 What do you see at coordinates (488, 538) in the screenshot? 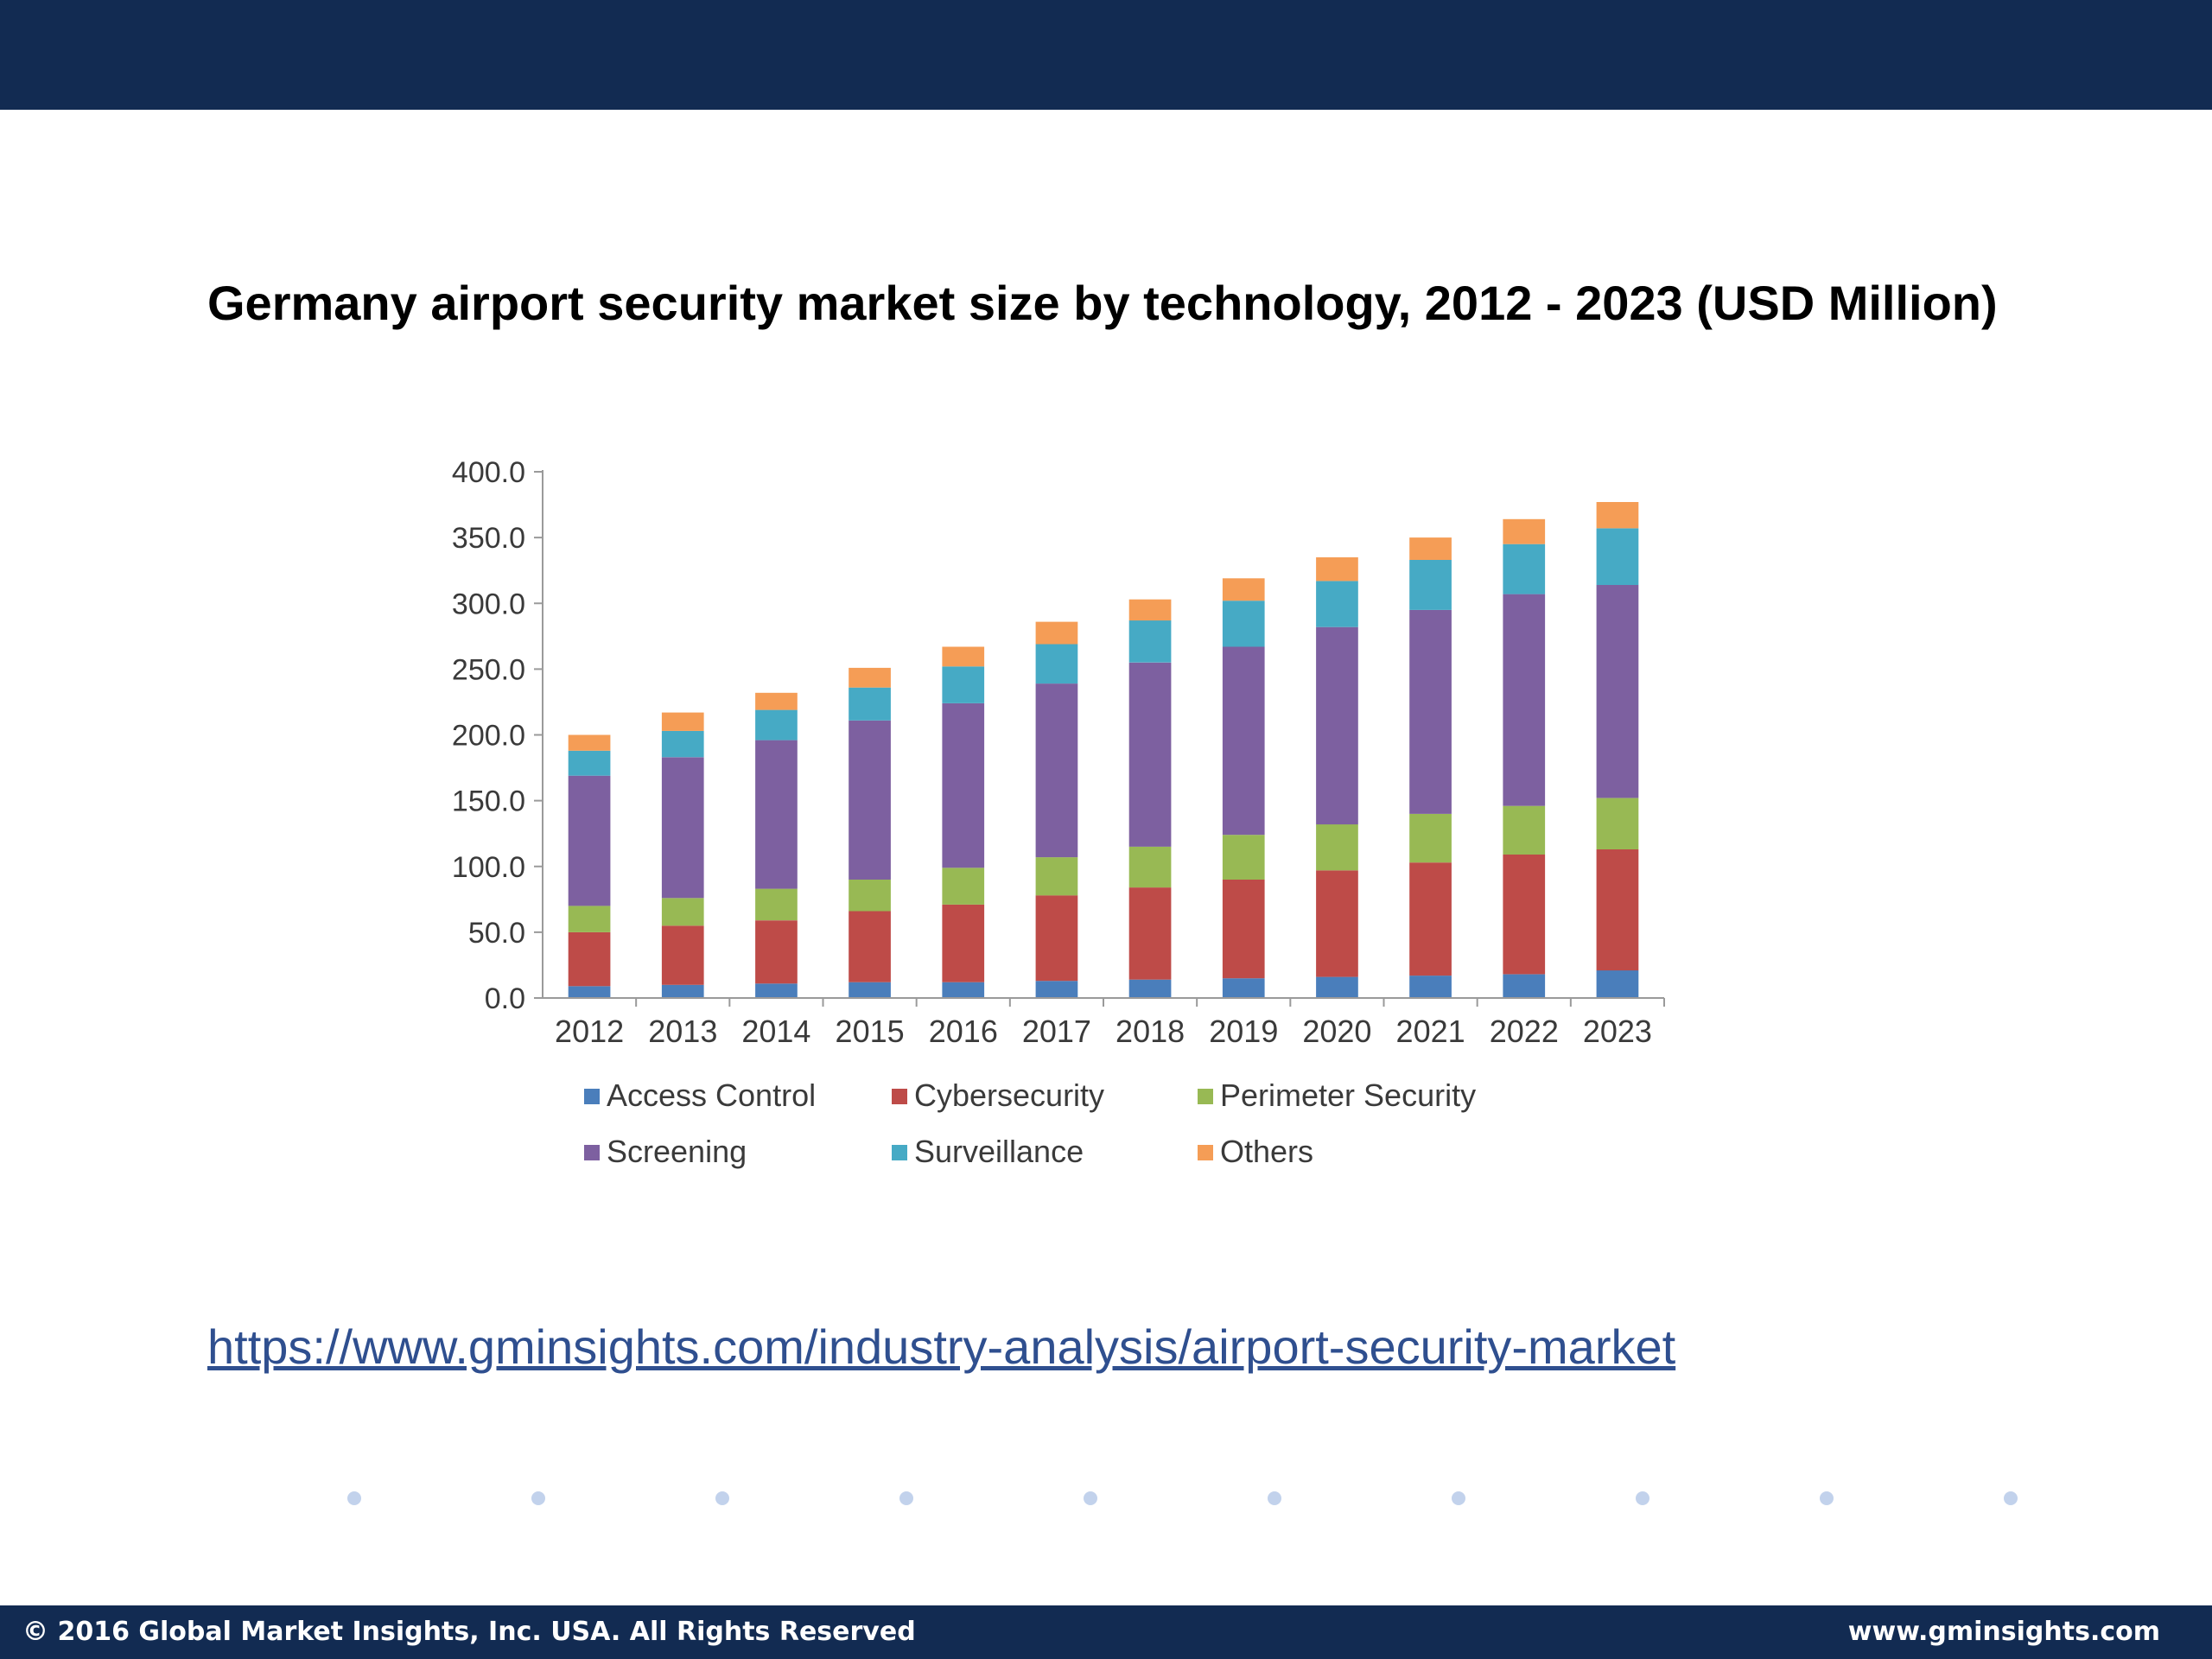
I see `y-tick-label: 350.0` at bounding box center [488, 538].